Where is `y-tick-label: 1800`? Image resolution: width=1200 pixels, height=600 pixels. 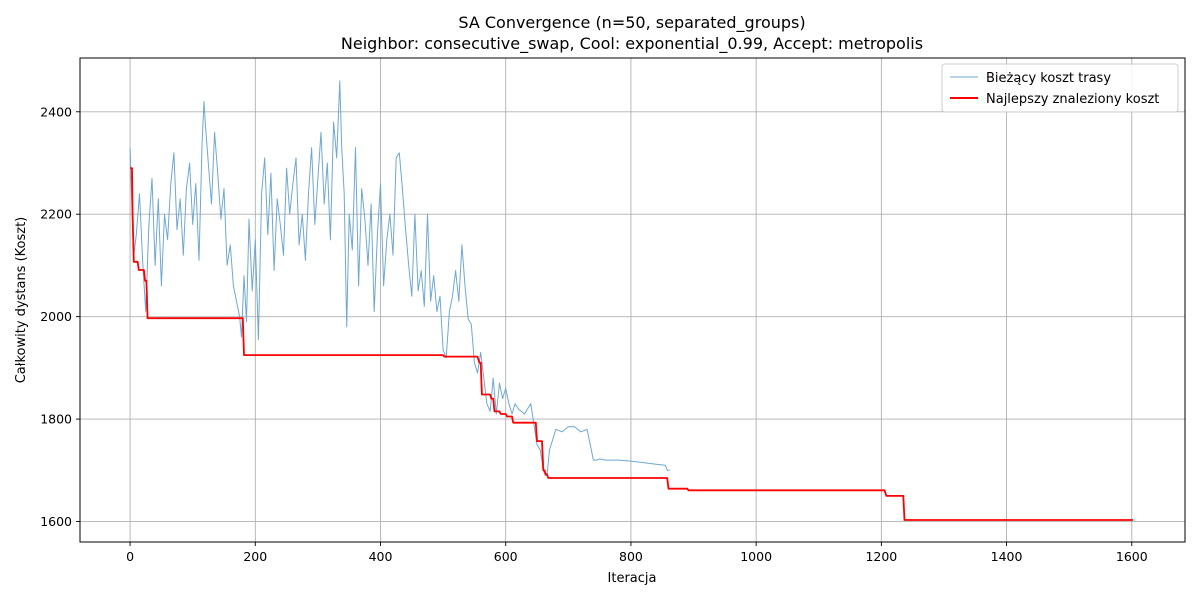
y-tick-label: 1800 is located at coordinates (56, 419).